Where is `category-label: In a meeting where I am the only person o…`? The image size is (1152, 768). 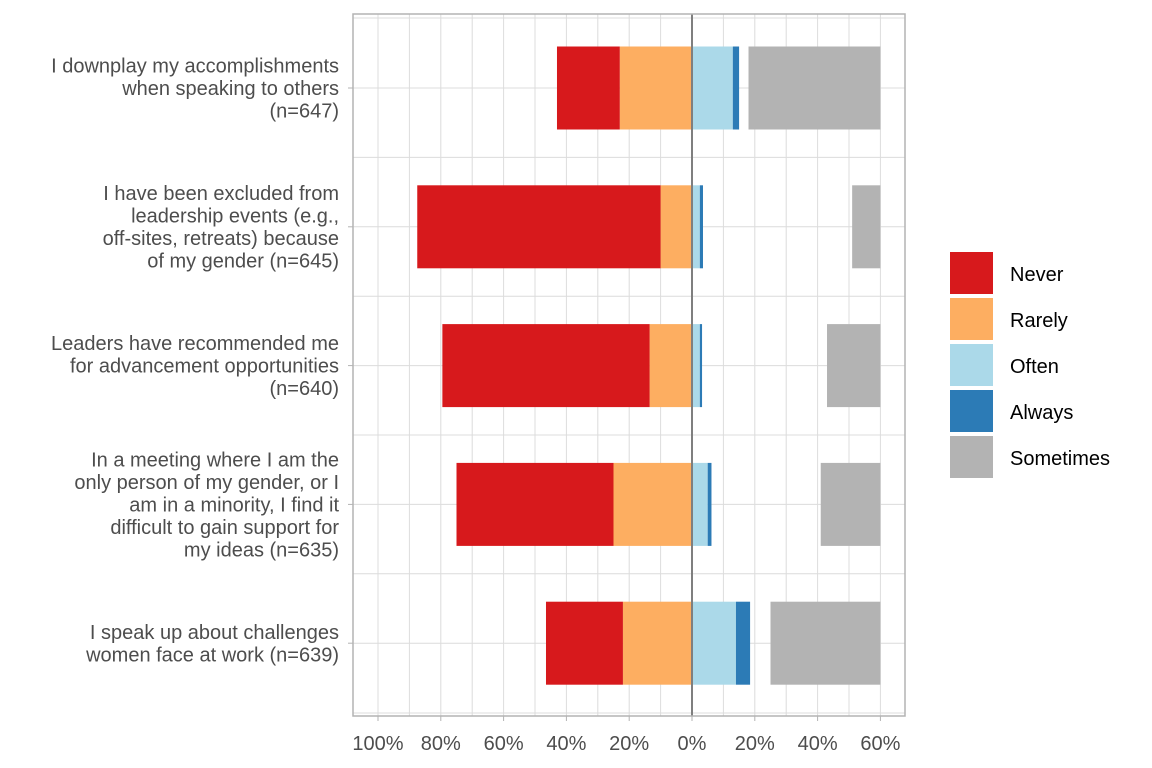 category-label: In a meeting where I am the only person o… is located at coordinates (206, 505).